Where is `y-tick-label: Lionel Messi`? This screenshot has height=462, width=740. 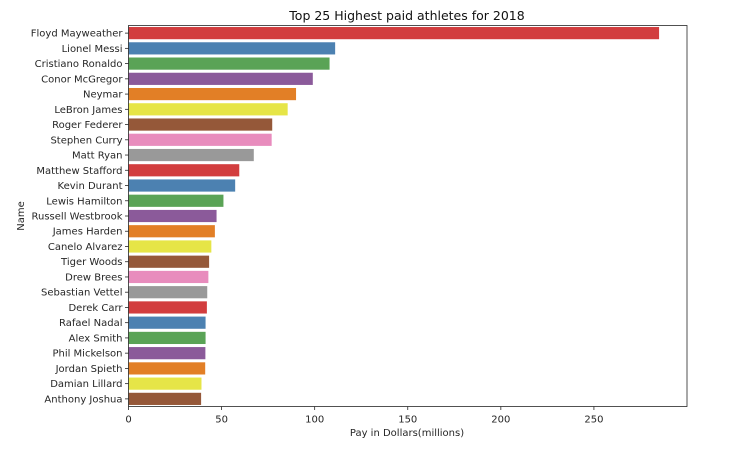 y-tick-label: Lionel Messi is located at coordinates (92, 49).